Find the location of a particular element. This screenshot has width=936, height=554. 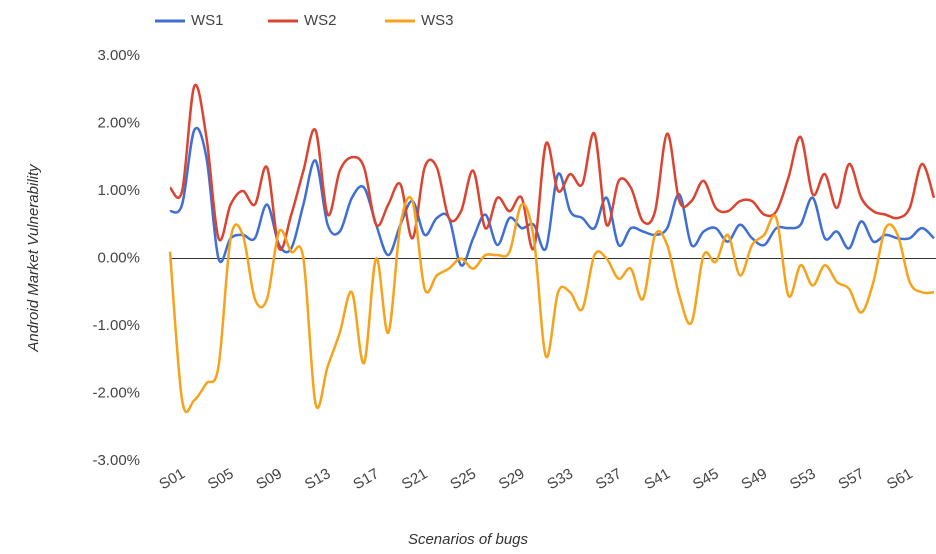

x-tick-label: S21 is located at coordinates (415, 479).